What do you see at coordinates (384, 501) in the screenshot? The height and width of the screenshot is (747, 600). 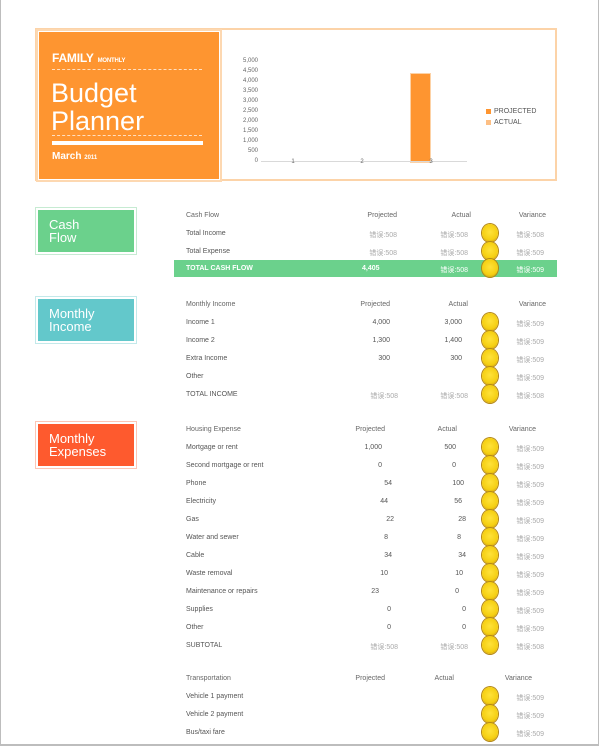 I see `projected-value: 44` at bounding box center [384, 501].